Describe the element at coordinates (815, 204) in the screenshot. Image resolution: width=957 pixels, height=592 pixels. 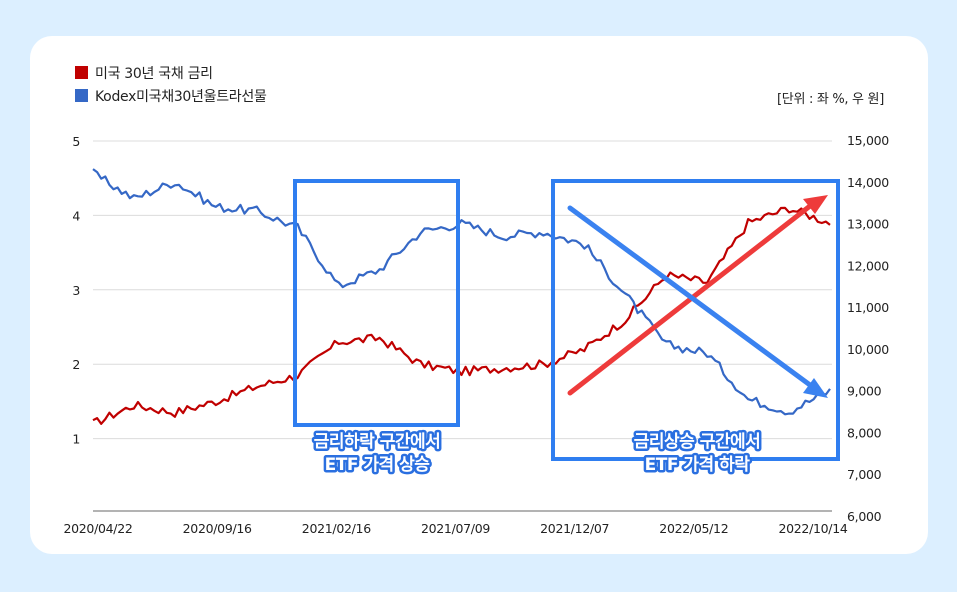
I see `rising-rate-arrowhead` at that location.